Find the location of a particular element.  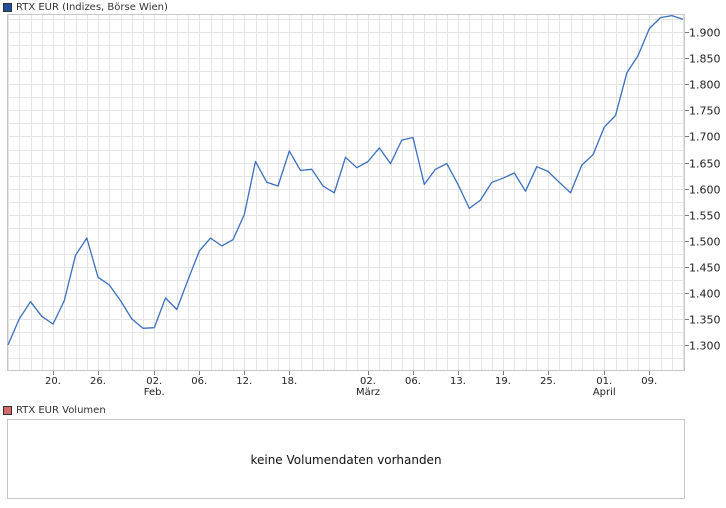

volume-legend-swatch is located at coordinates (7, 410).